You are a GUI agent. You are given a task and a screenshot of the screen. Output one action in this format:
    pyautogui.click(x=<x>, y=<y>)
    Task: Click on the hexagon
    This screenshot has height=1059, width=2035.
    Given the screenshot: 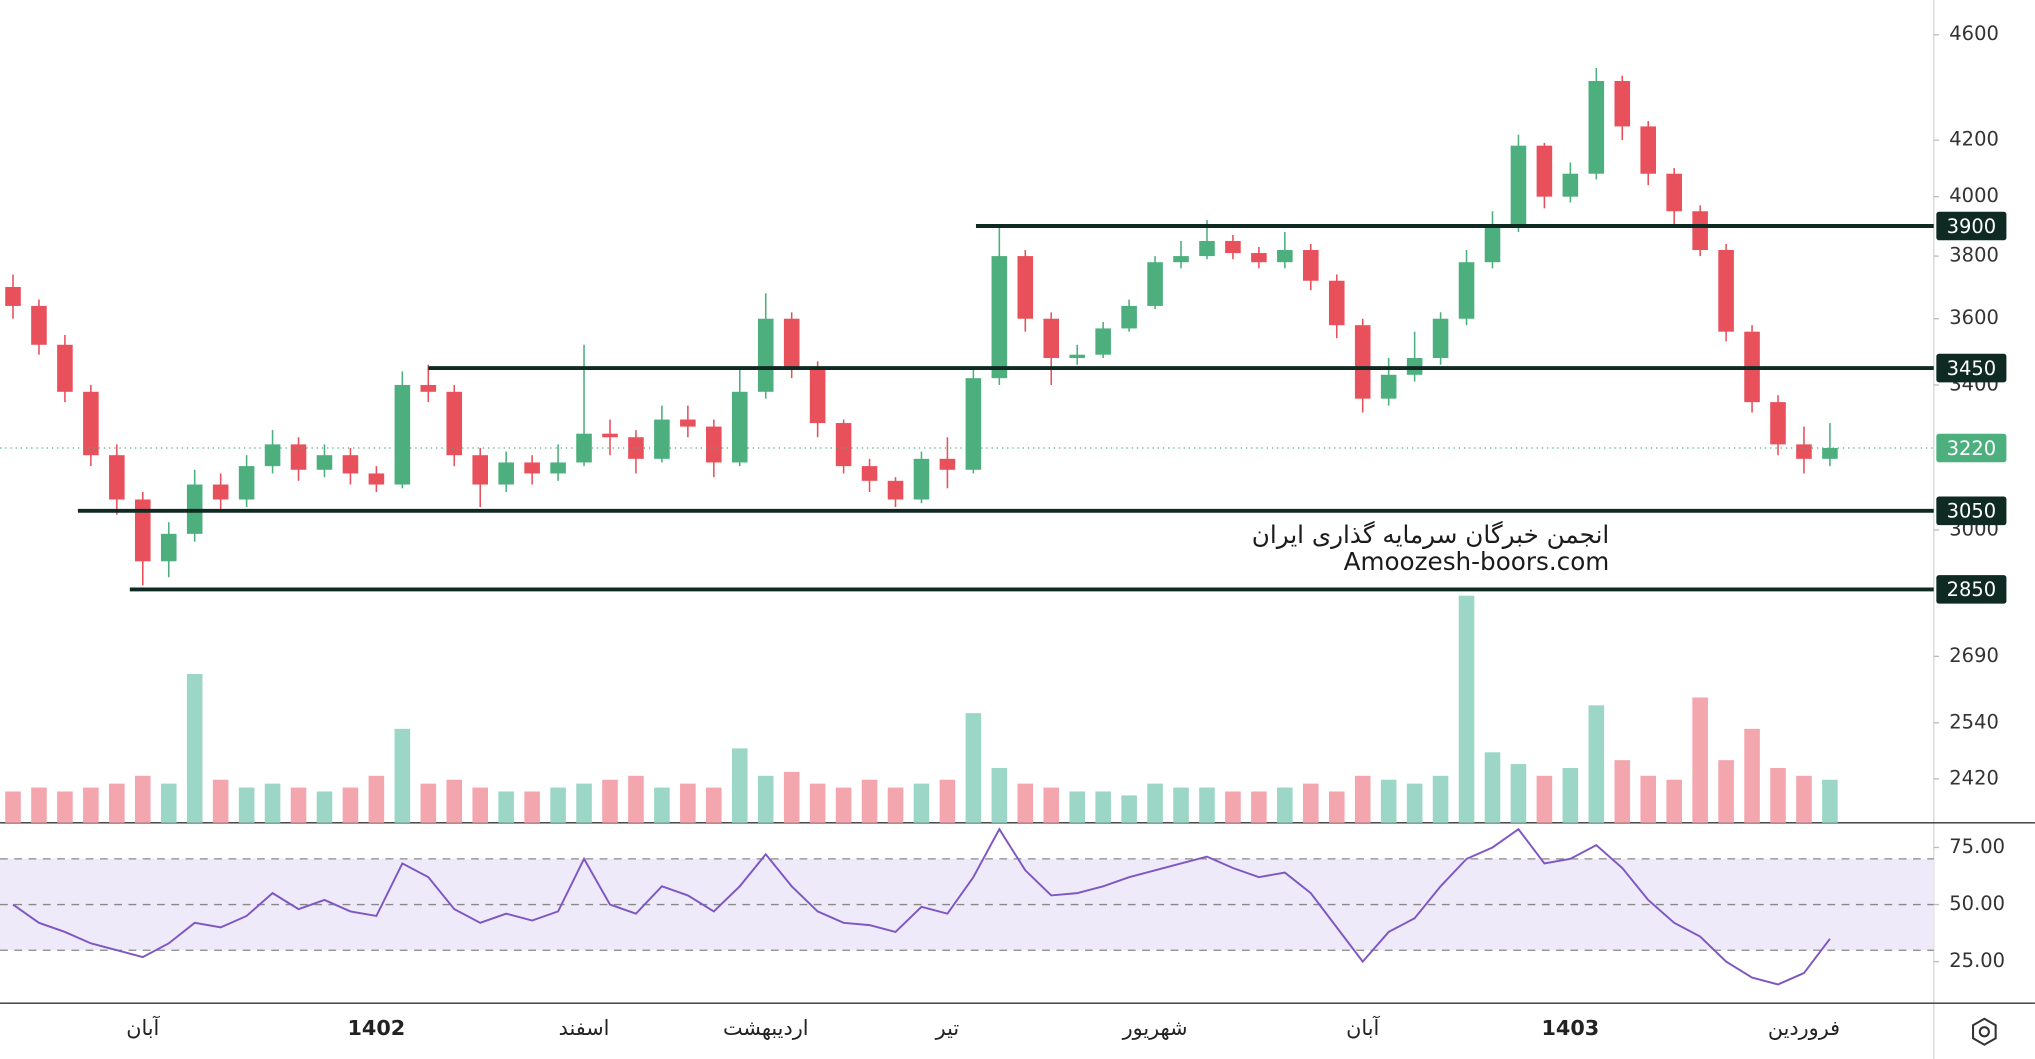 What is the action you would take?
    pyautogui.click(x=1984, y=1031)
    